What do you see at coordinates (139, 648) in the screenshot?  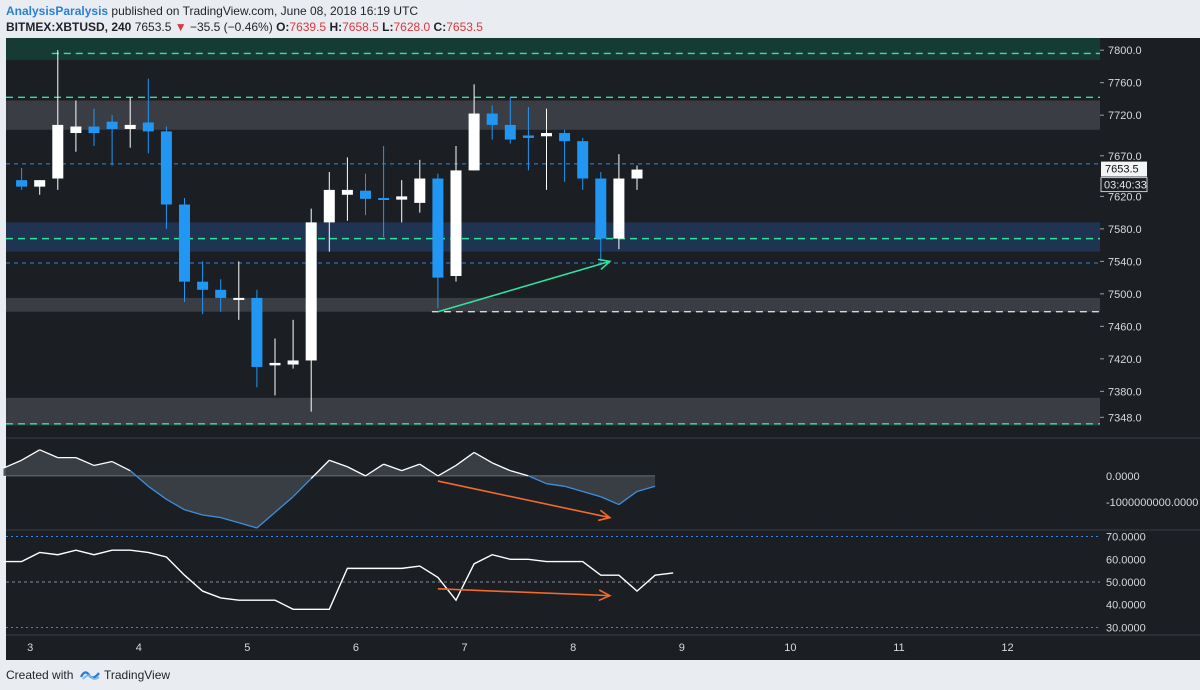 I see `time-tick-label: 4` at bounding box center [139, 648].